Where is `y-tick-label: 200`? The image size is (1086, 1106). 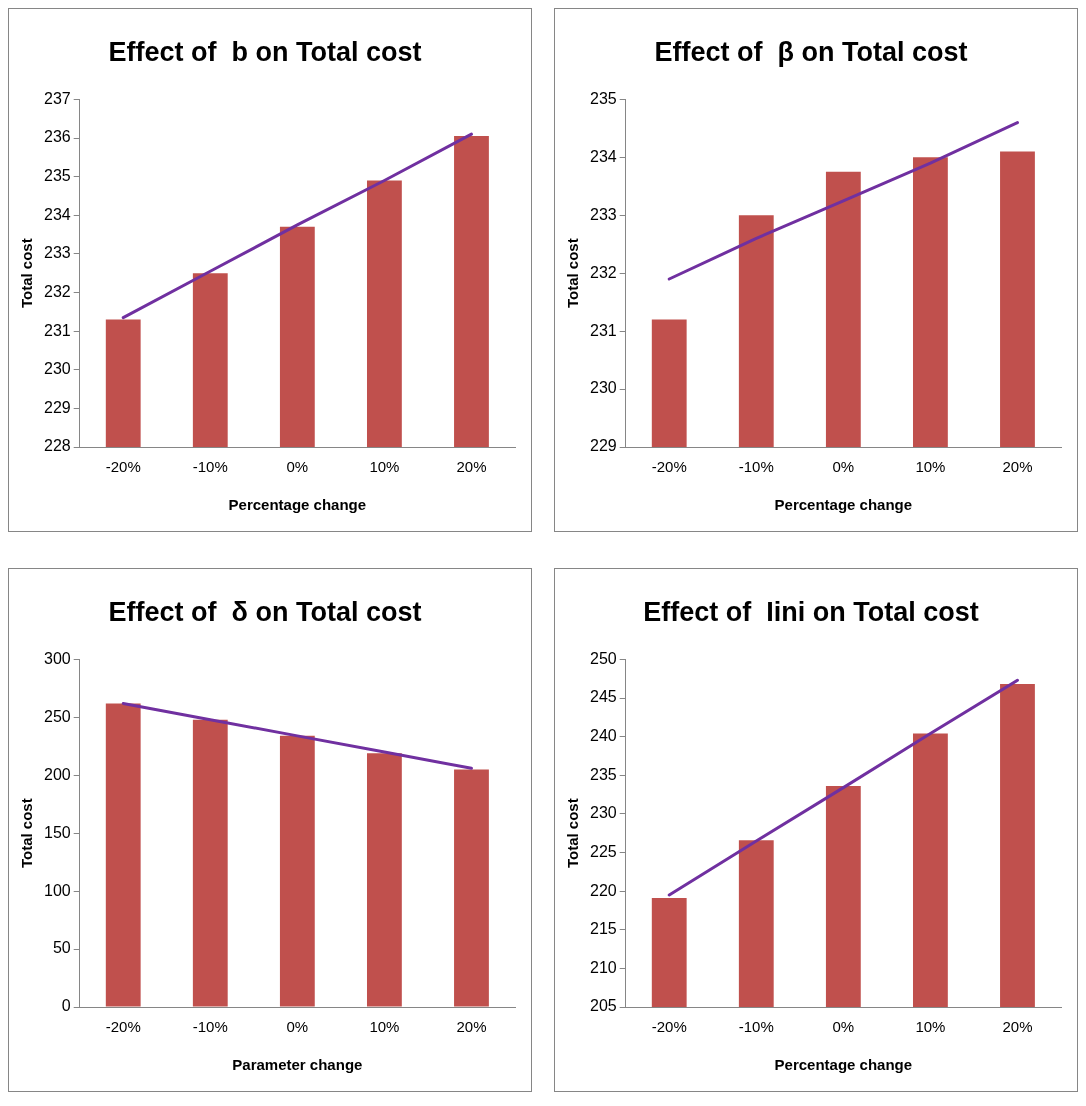
y-tick-label: 200 is located at coordinates (57, 774).